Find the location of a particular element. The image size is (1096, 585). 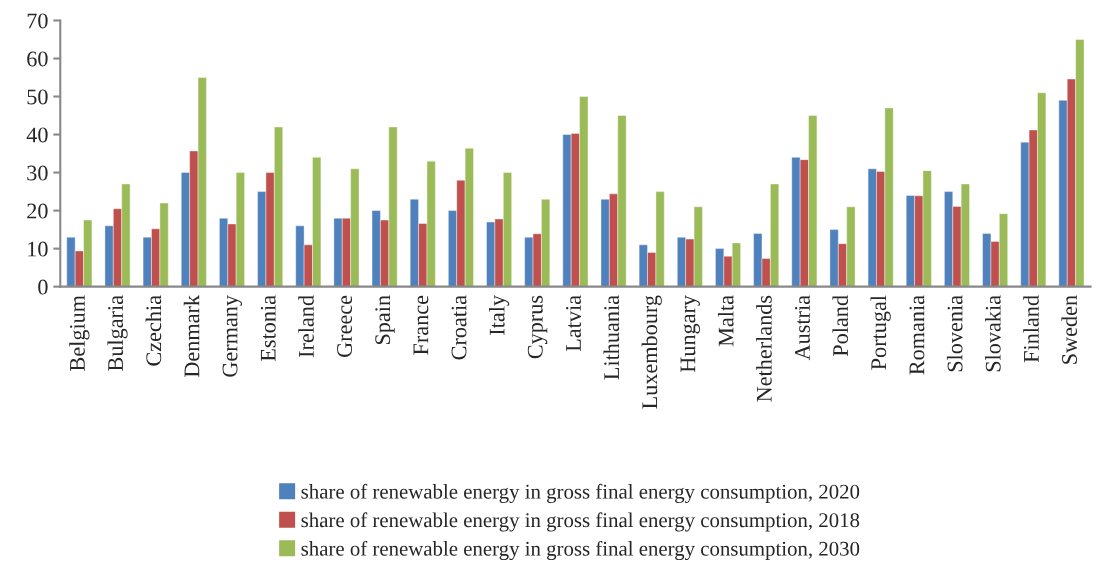

x-tick-label: Estonia is located at coordinates (268, 328).